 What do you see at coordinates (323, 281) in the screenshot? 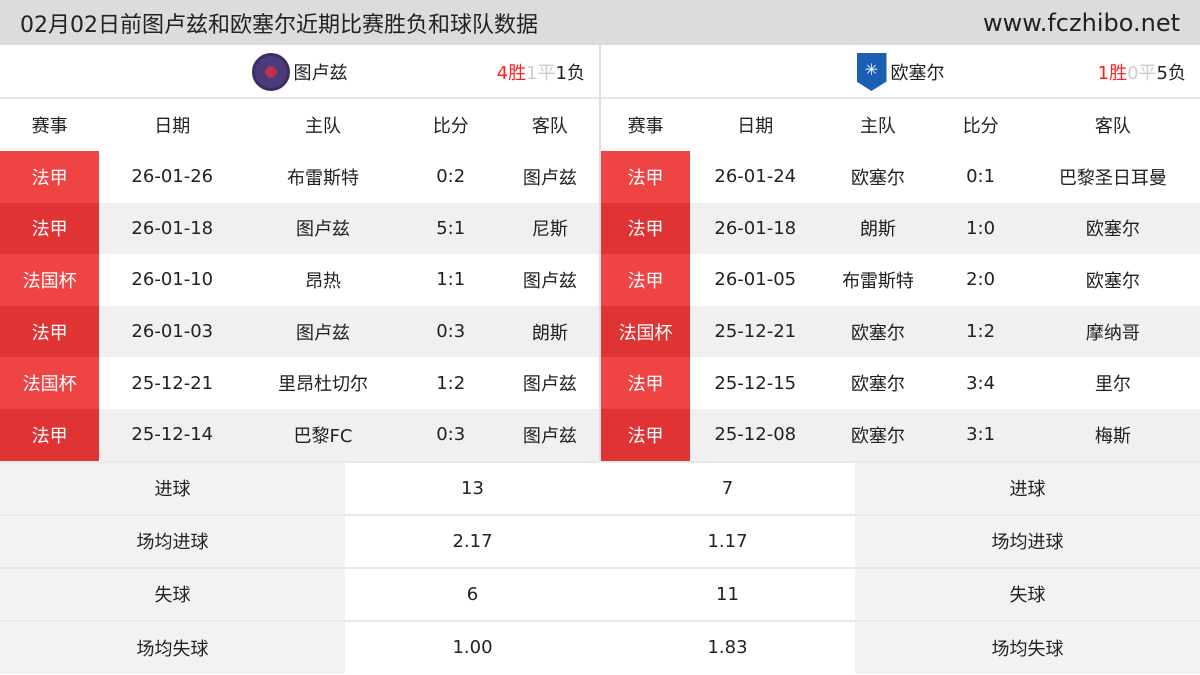
I see `home-team: 昂热` at bounding box center [323, 281].